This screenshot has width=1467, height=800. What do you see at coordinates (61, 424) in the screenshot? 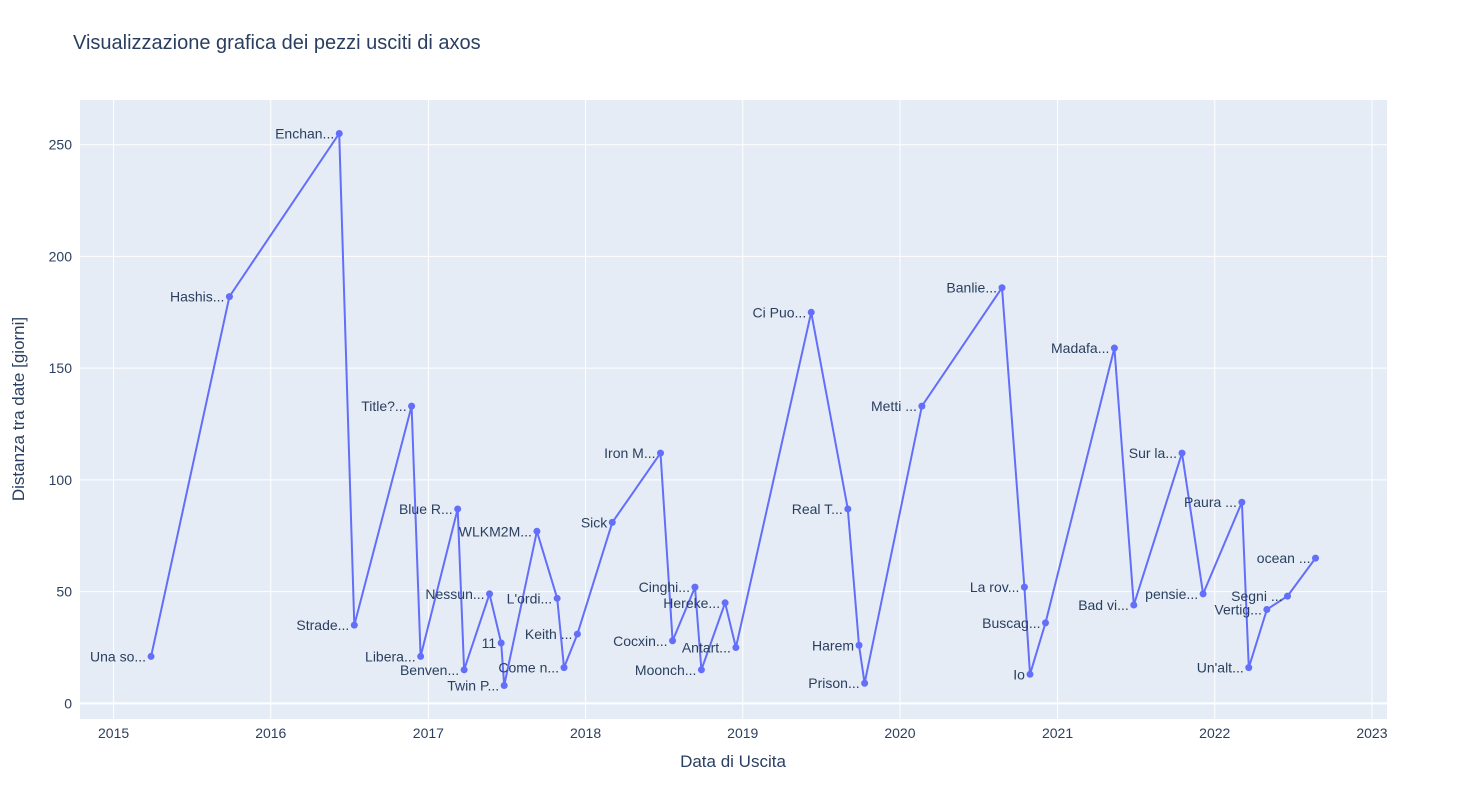
I see `y-axis-ticks: 0 50 100 150 200 250` at bounding box center [61, 424].